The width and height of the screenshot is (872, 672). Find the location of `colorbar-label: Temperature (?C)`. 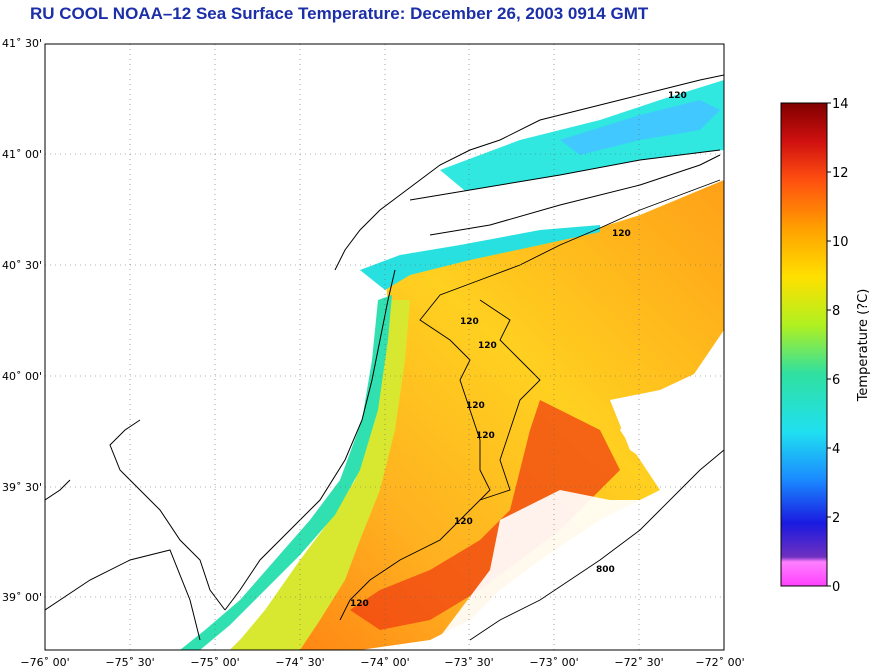

colorbar-label: Temperature (?C) is located at coordinates (863, 346).